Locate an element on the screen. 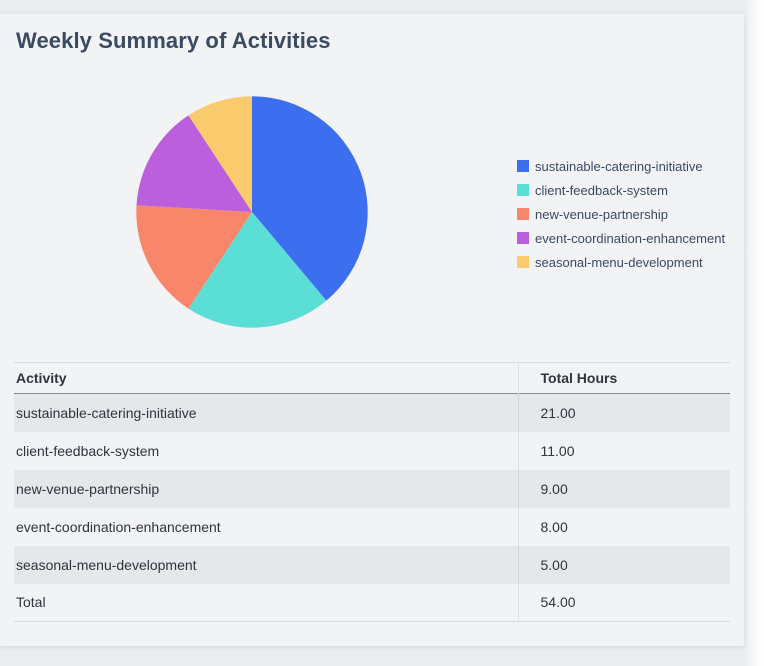 Image resolution: width=764 pixels, height=666 pixels. table-row-sustainable-catering-initiative: sustainable-catering-initiative 21.00 is located at coordinates (372, 412).